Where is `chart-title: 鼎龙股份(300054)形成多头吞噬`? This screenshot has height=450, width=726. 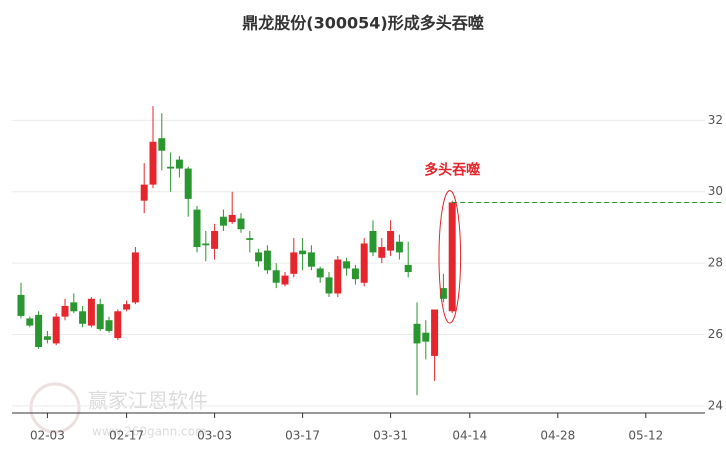
chart-title: 鼎龙股份(300054)形成多头吞噬 is located at coordinates (362, 23).